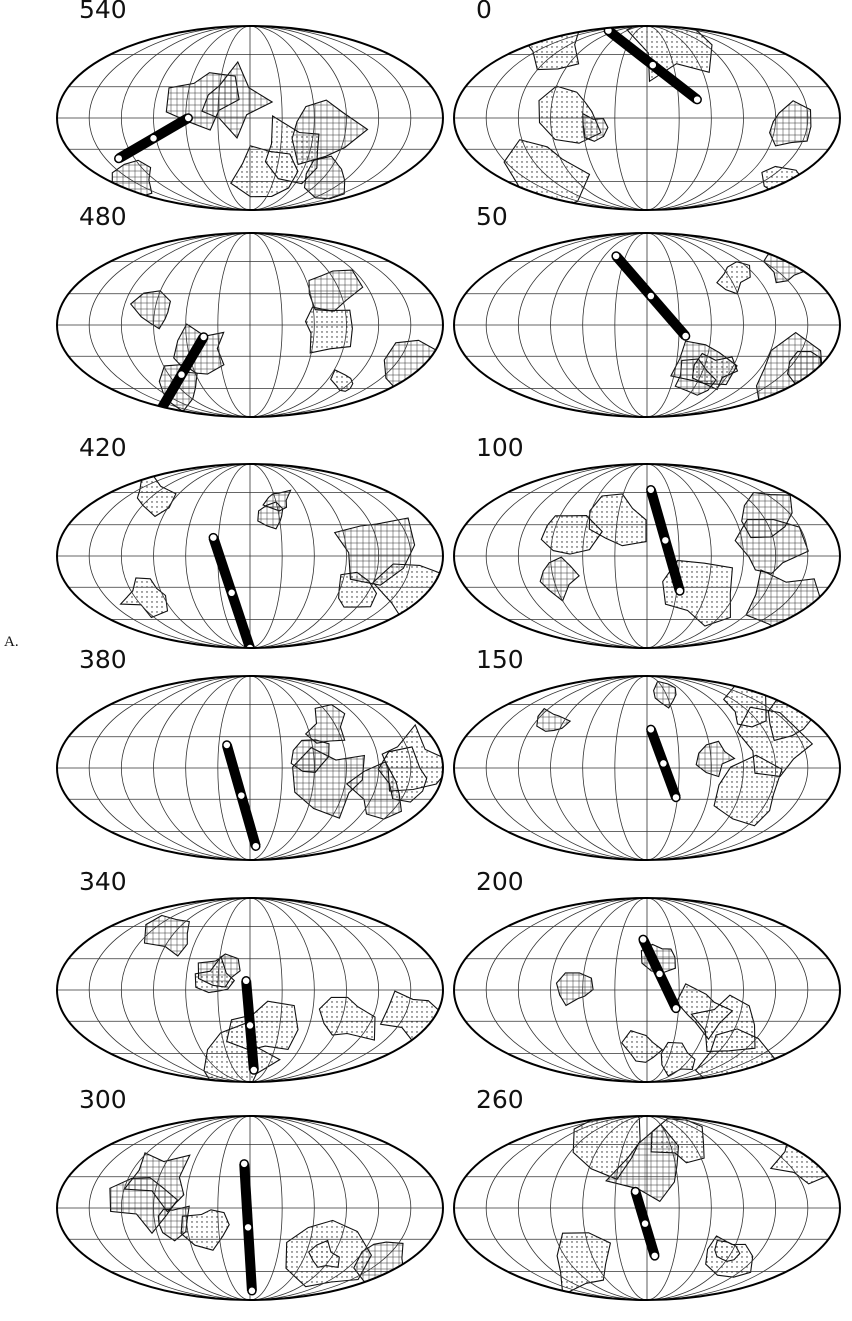 The width and height of the screenshot is (852, 1321). I want to click on map-panel: 340, so click(250, 975).